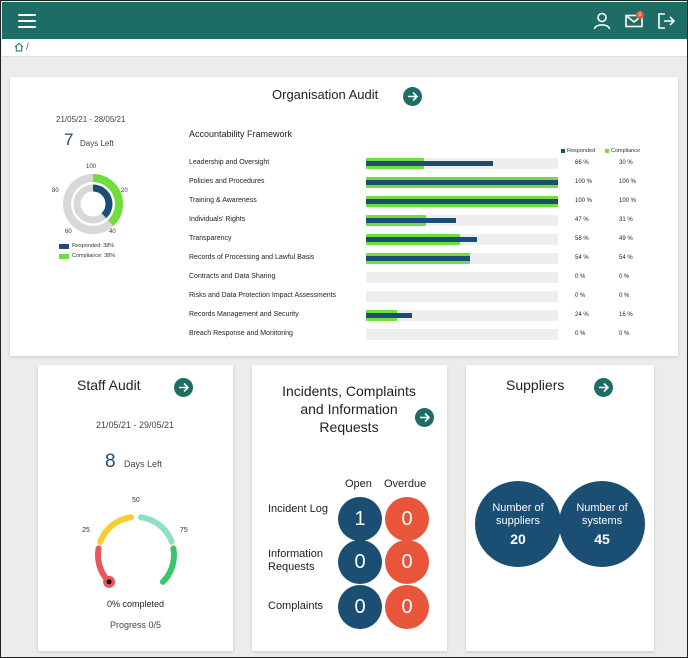 This screenshot has height=658, width=688. Describe the element at coordinates (19, 47) in the screenshot. I see `home-icon` at that location.